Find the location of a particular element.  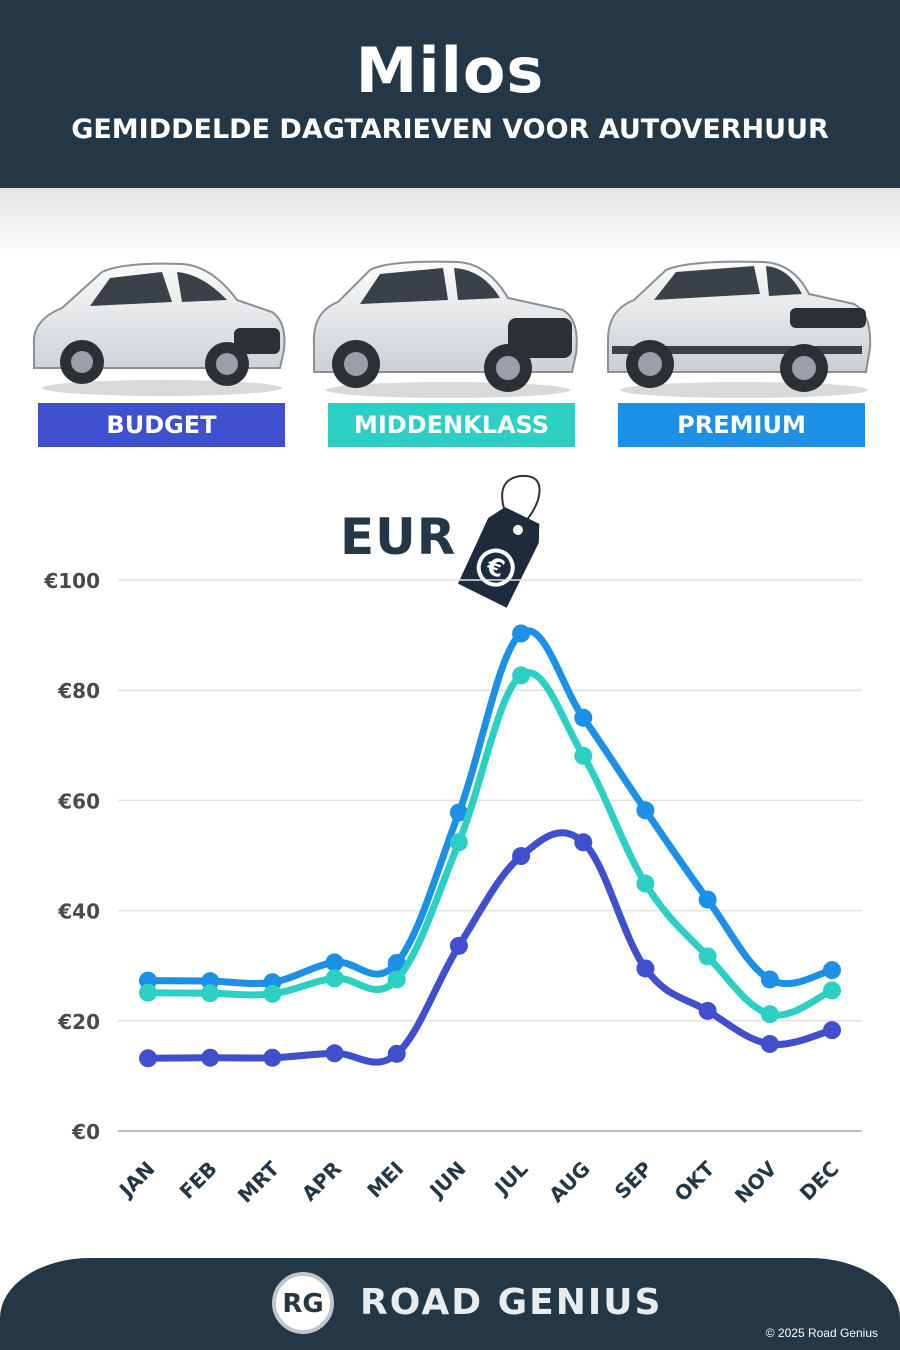

road-genius-logo-icon: RG is located at coordinates (303, 1303).